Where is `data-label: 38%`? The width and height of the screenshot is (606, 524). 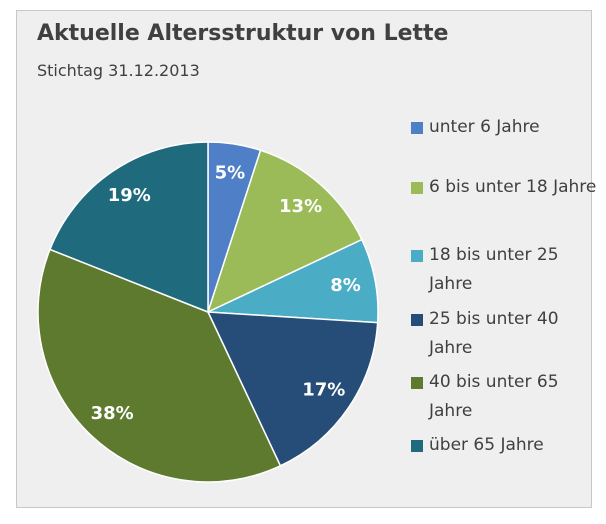
data-label: 38% is located at coordinates (112, 413).